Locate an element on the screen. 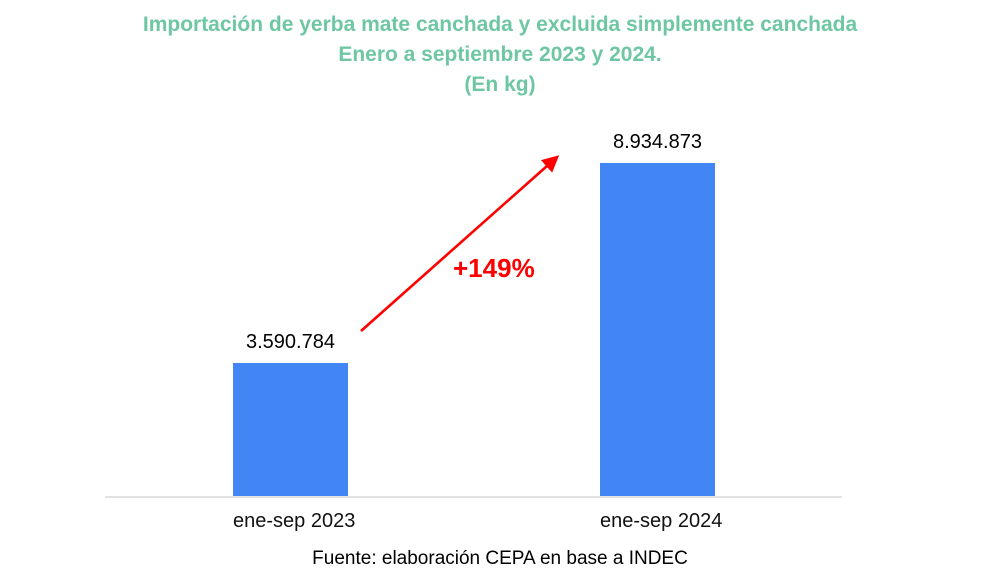 The image size is (1000, 583). bar-value-label-2024: 8.934.873 is located at coordinates (657, 142).